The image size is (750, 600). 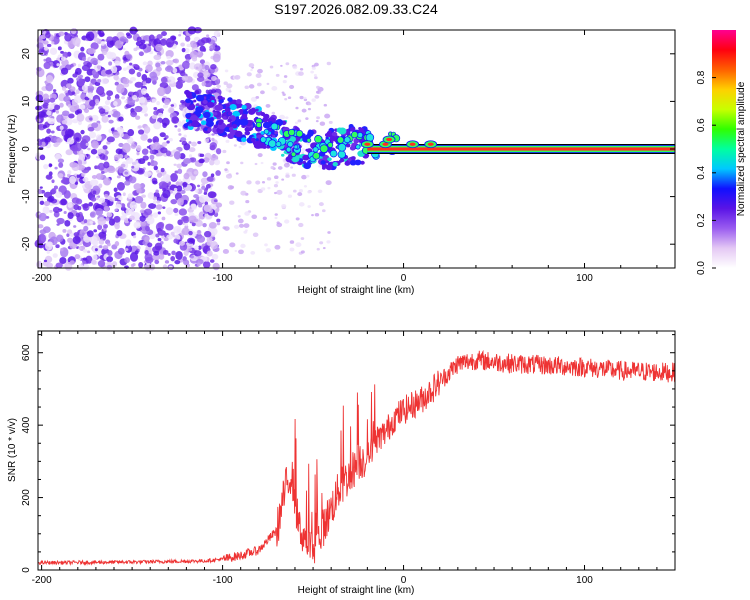 What do you see at coordinates (404, 278) in the screenshot?
I see `x-tick-label: 0` at bounding box center [404, 278].